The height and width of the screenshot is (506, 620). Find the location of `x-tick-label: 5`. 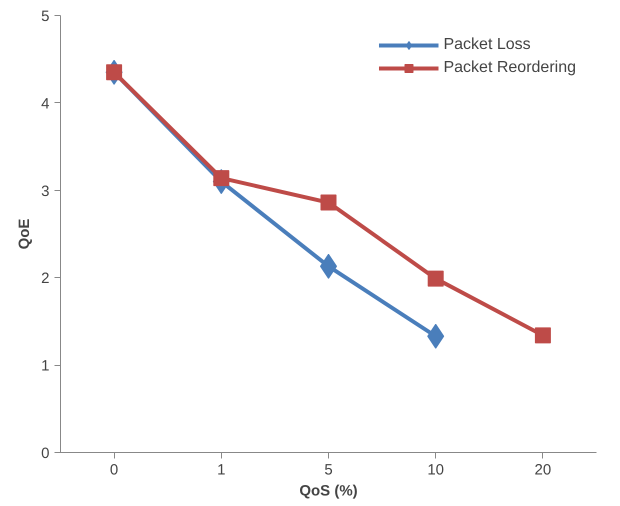

x-tick-label: 5 is located at coordinates (328, 470).